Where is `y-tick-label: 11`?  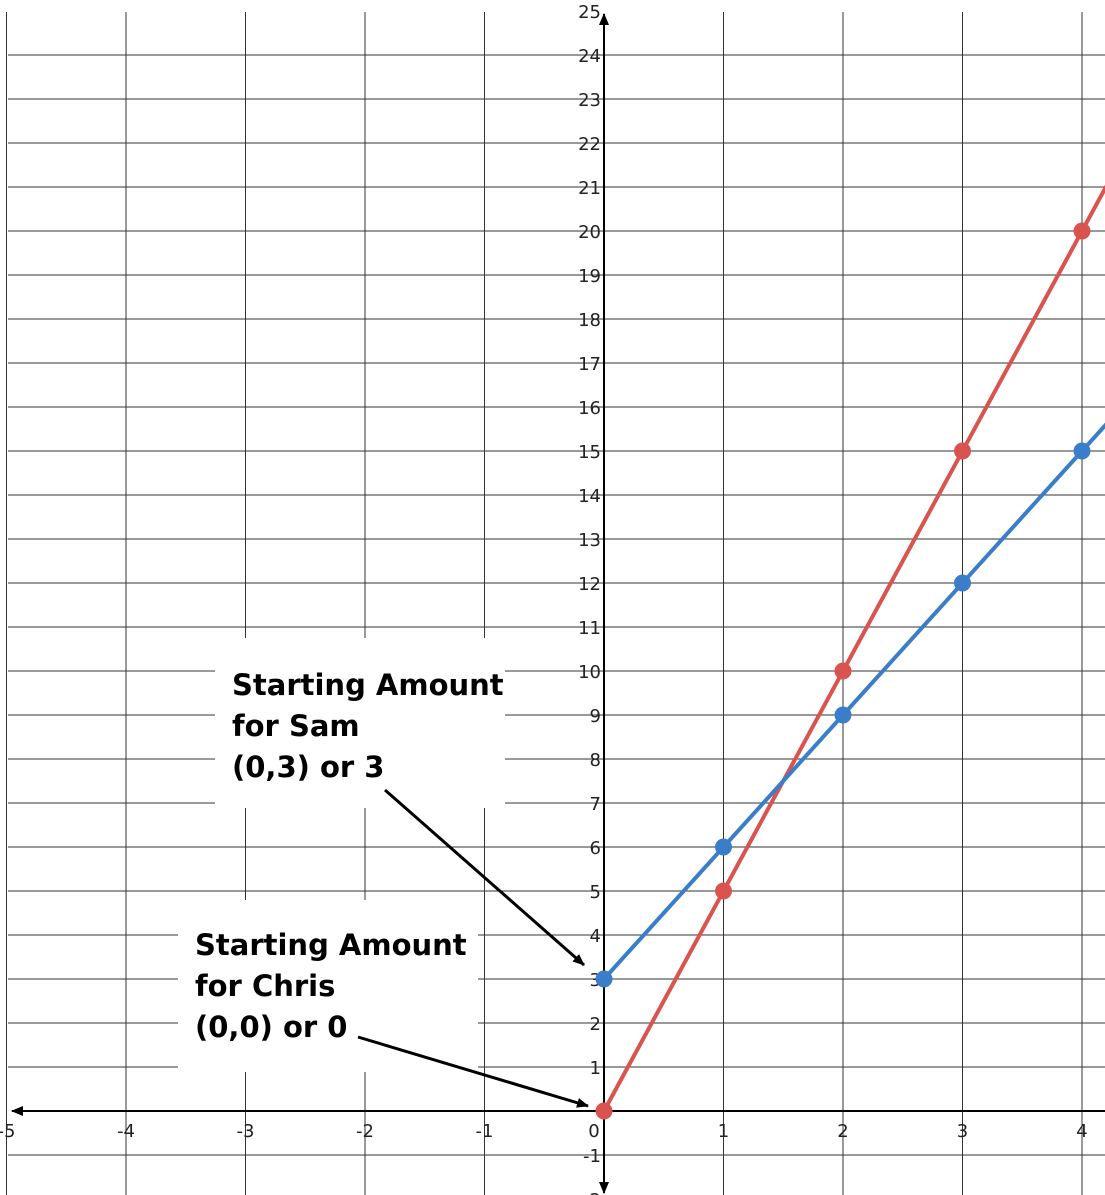
y-tick-label: 11 is located at coordinates (589, 628).